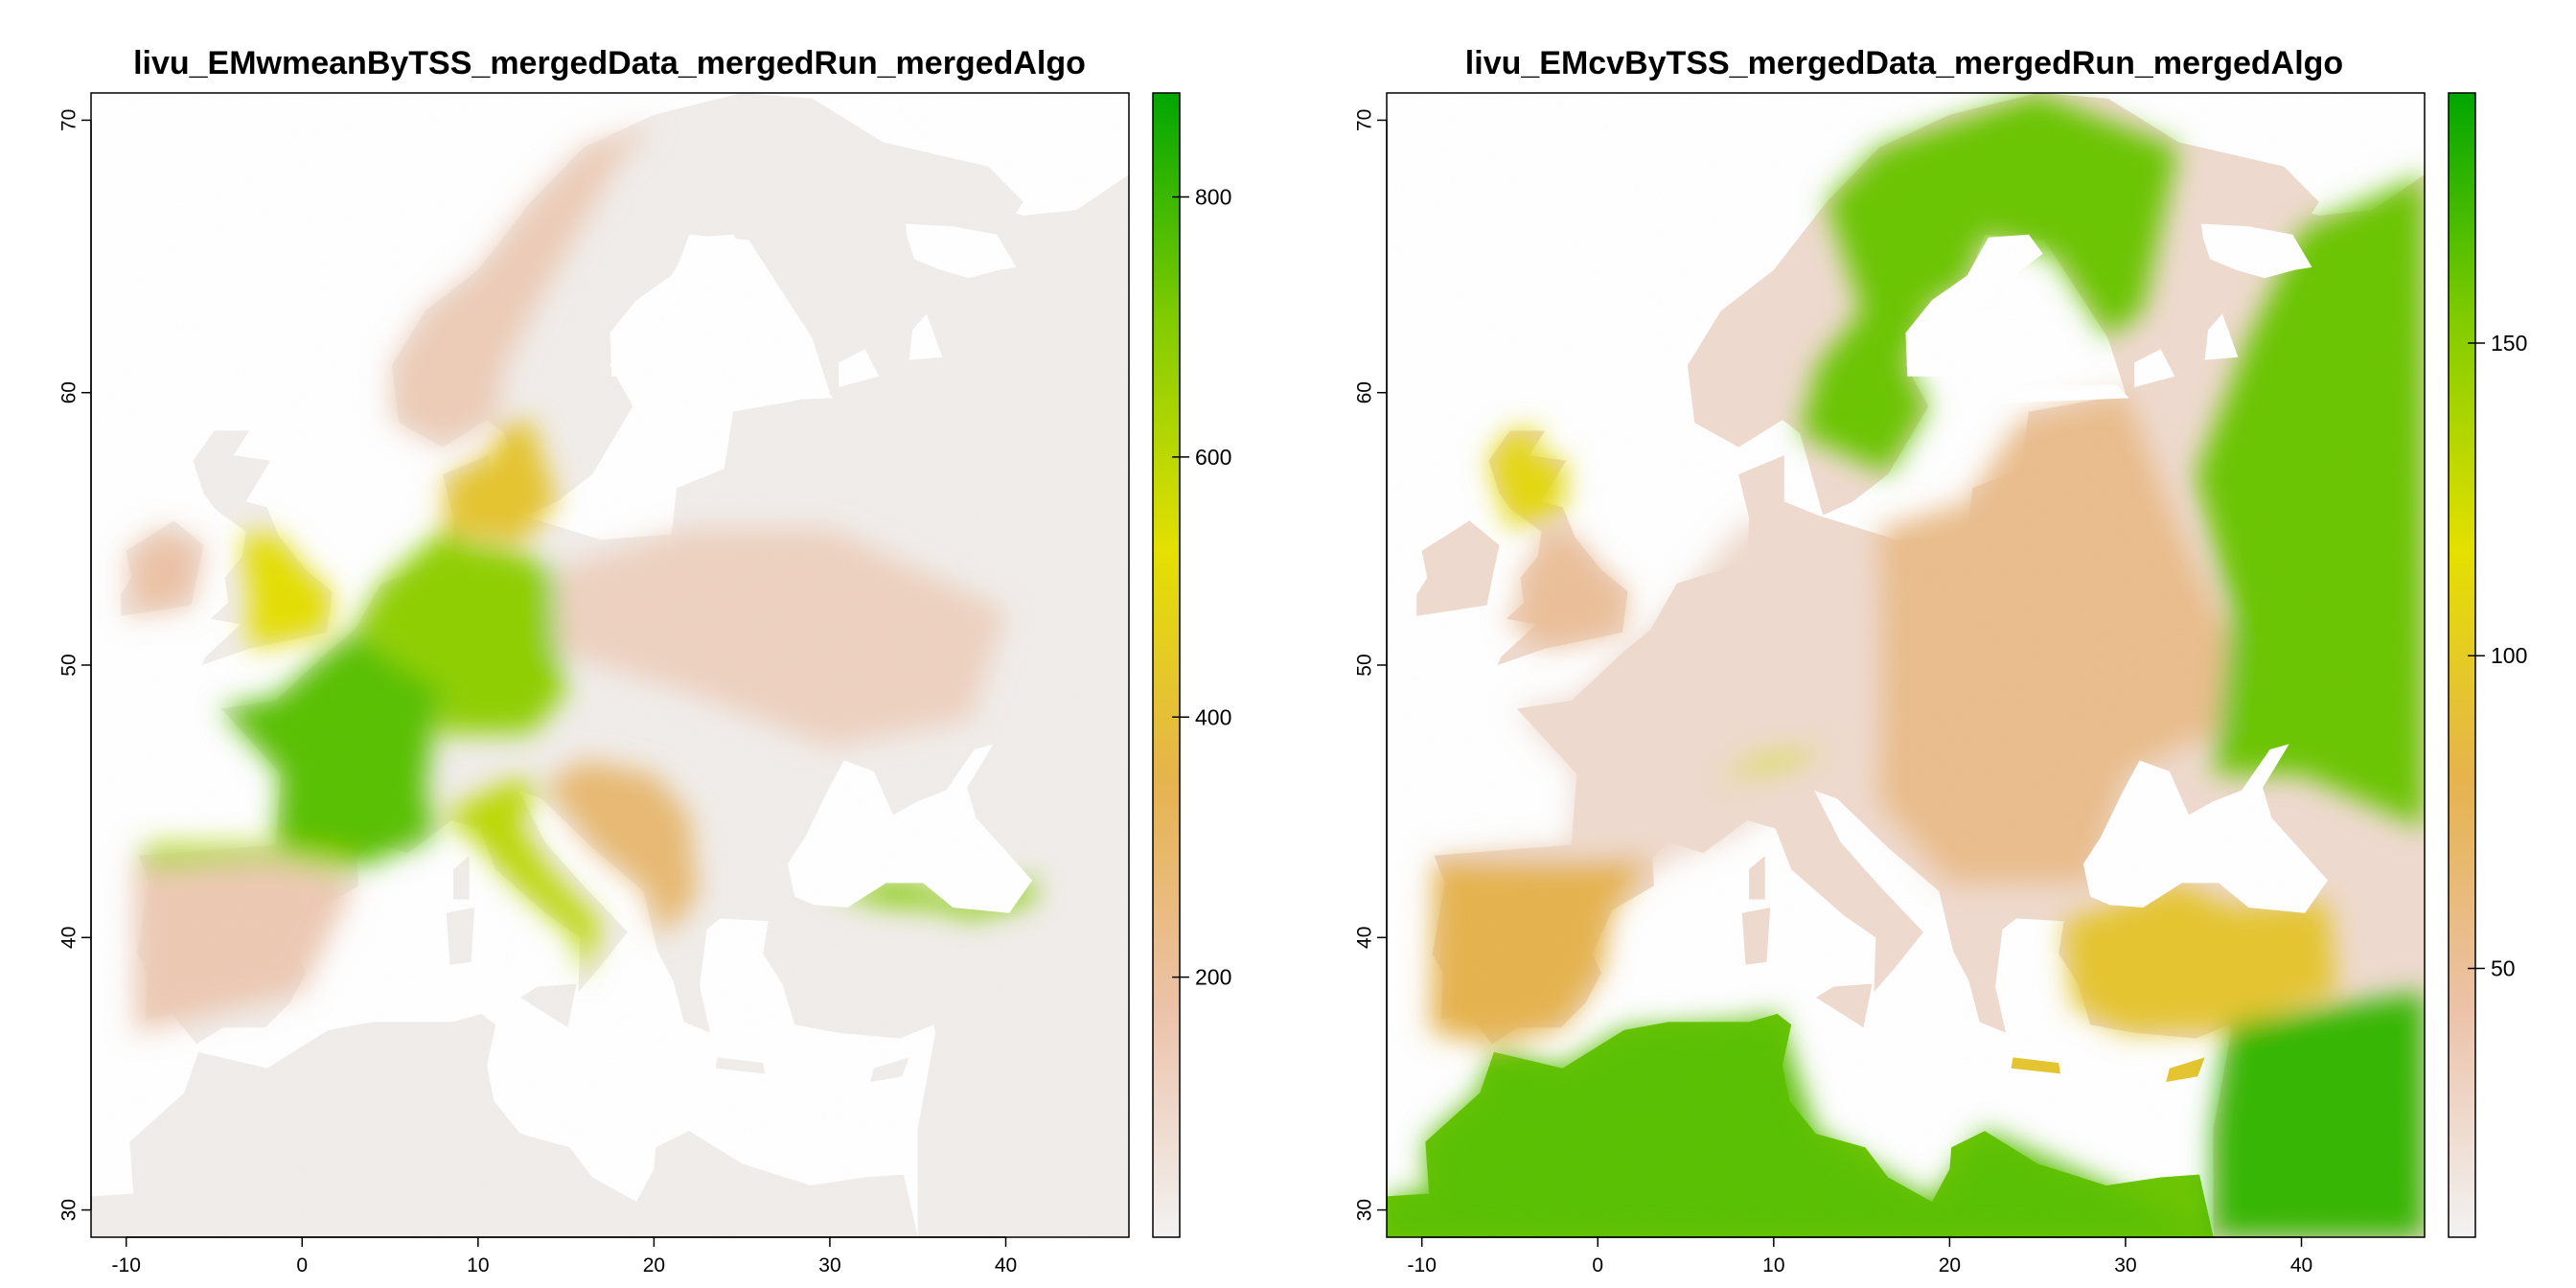 This screenshot has width=2576, height=1288. What do you see at coordinates (2509, 343) in the screenshot?
I see `colorbar-tick-label: 150` at bounding box center [2509, 343].